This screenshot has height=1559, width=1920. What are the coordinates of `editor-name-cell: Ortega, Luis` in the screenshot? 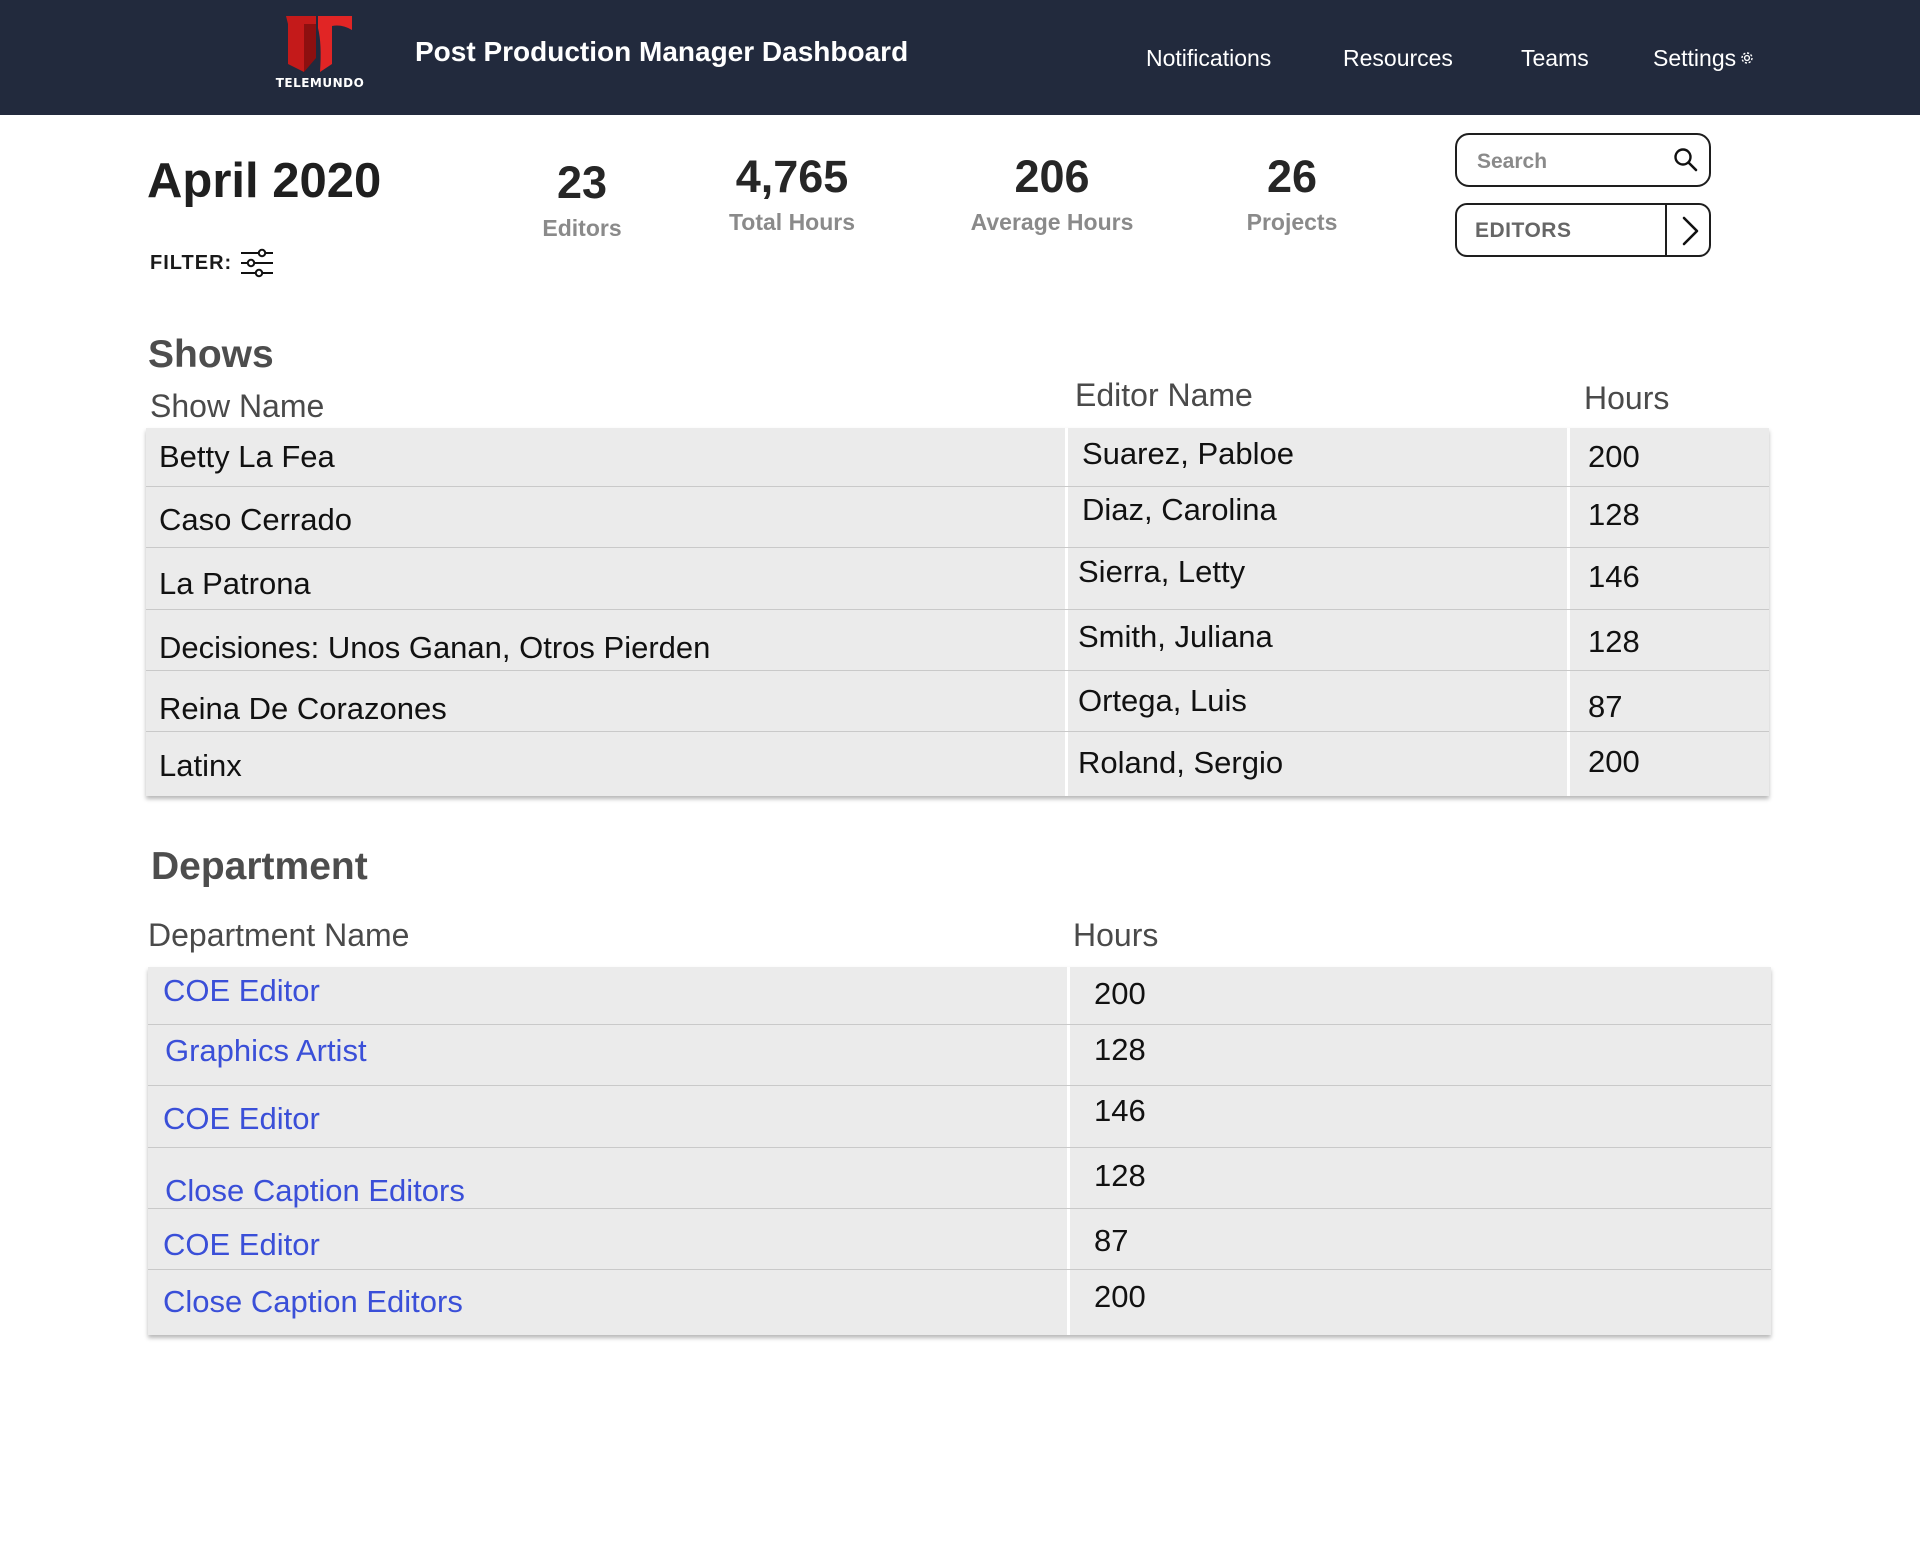 It's located at (1162, 700).